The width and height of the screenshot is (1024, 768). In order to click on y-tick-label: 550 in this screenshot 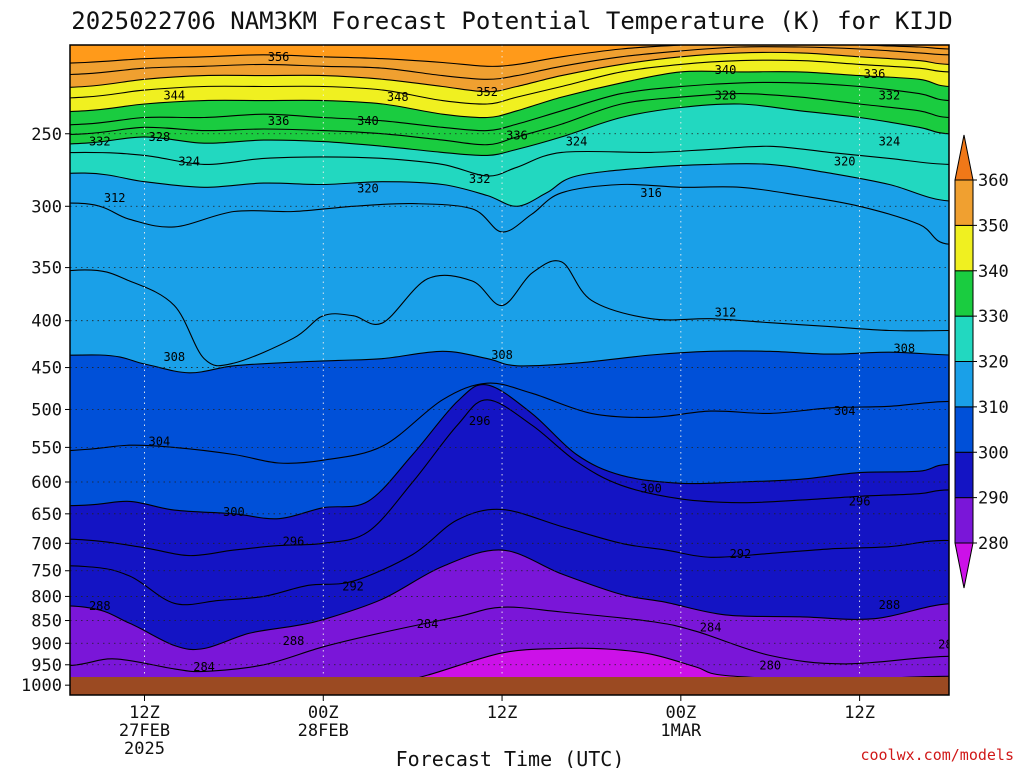, I will do `click(46, 448)`.